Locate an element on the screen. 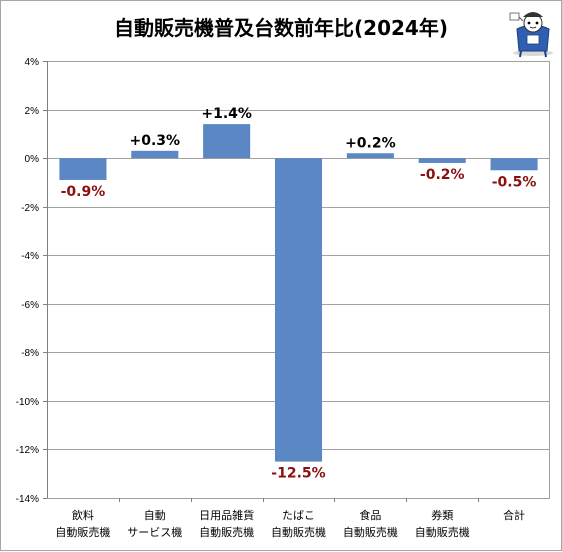 The width and height of the screenshot is (562, 552). data-label: +1.4% is located at coordinates (226, 114).